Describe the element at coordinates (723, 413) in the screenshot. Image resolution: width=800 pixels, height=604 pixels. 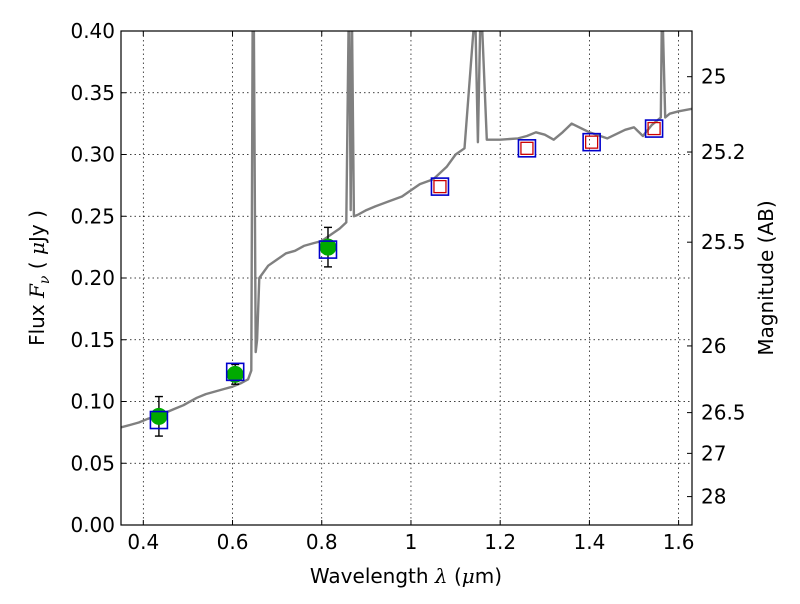
I see `y2-tick-label: 26.5` at that location.